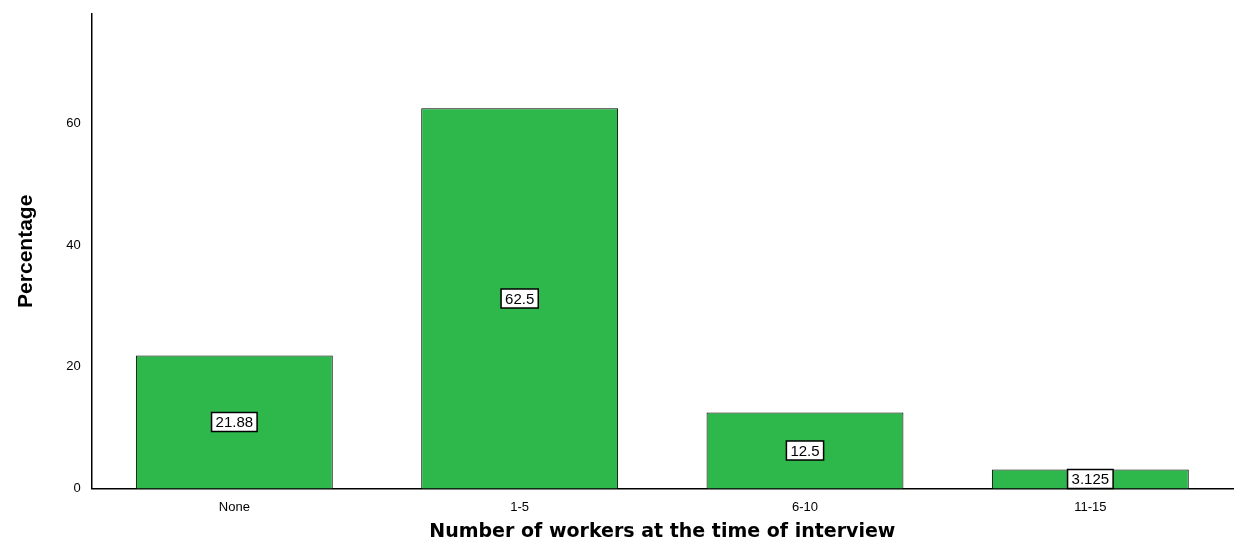 This screenshot has width=1243, height=551. I want to click on x-tick-label: 11-15, so click(1090, 506).